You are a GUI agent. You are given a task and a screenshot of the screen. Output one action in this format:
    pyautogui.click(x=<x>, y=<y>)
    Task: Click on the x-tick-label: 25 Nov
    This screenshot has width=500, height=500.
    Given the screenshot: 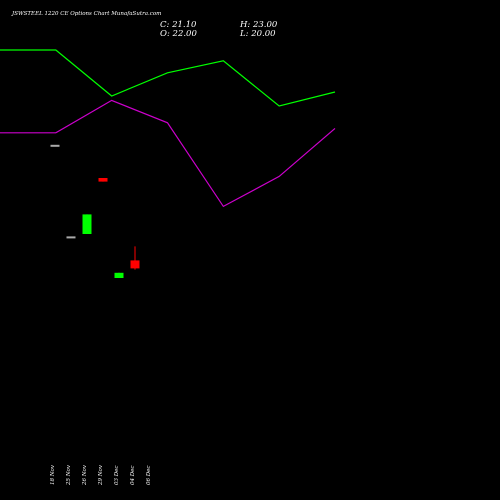 What is the action you would take?
    pyautogui.click(x=69, y=475)
    